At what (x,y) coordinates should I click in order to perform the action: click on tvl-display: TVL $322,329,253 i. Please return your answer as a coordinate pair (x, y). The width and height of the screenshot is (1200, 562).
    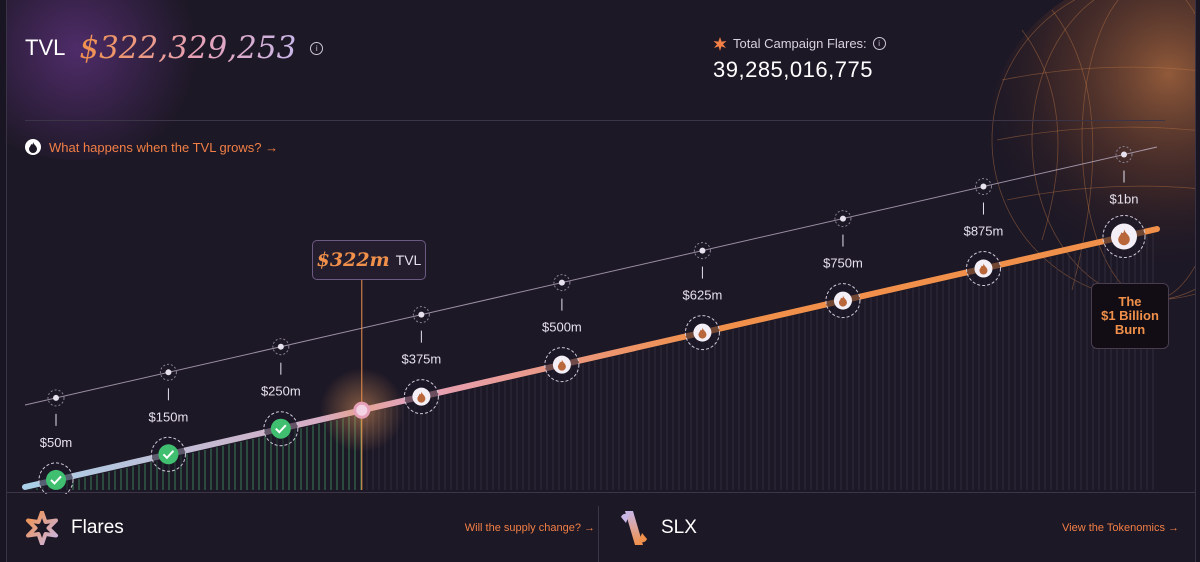
    Looking at the image, I should click on (174, 48).